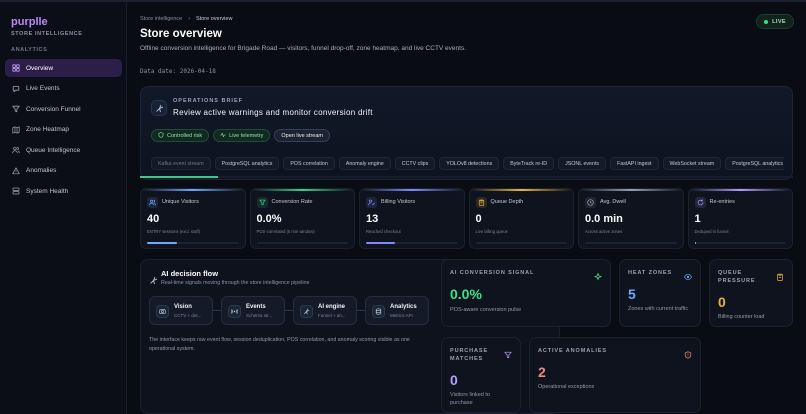  What do you see at coordinates (161, 19) in the screenshot?
I see `breadcrumb-root: Store intelligence` at bounding box center [161, 19].